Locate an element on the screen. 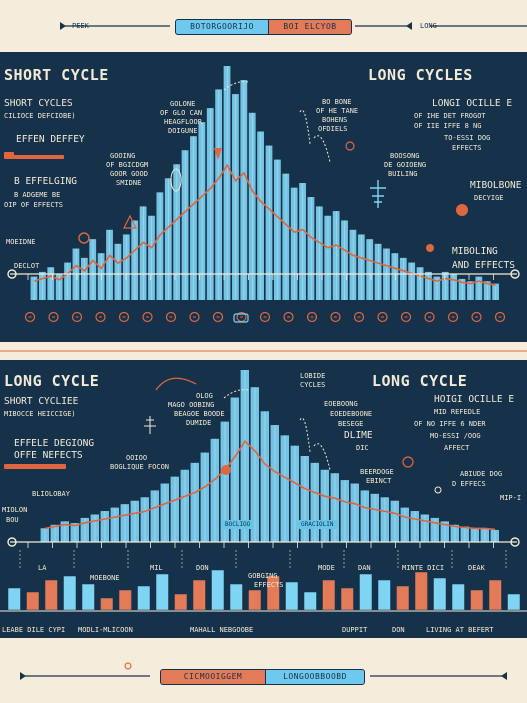 This screenshot has height=703, width=527. panel1-right-bottom: AND EFFECTS is located at coordinates (483, 265).